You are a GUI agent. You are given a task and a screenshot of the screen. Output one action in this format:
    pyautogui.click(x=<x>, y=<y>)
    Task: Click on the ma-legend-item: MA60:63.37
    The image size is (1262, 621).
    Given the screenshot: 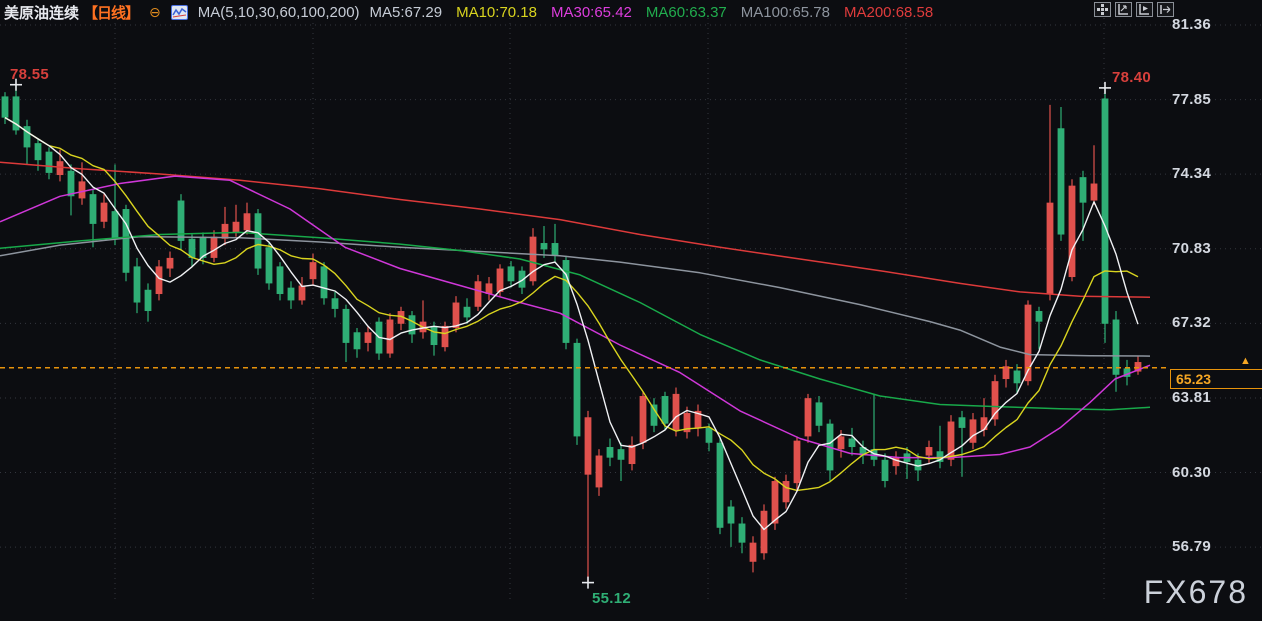 What is the action you would take?
    pyautogui.click(x=686, y=12)
    